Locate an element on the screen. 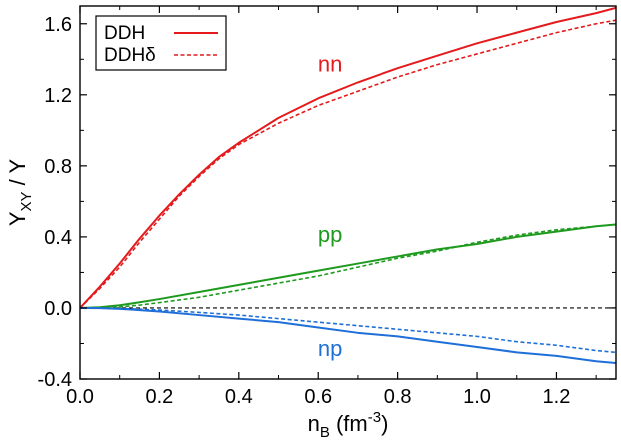 The width and height of the screenshot is (621, 441). x-axis-label-superscript: -3 is located at coordinates (374, 417).